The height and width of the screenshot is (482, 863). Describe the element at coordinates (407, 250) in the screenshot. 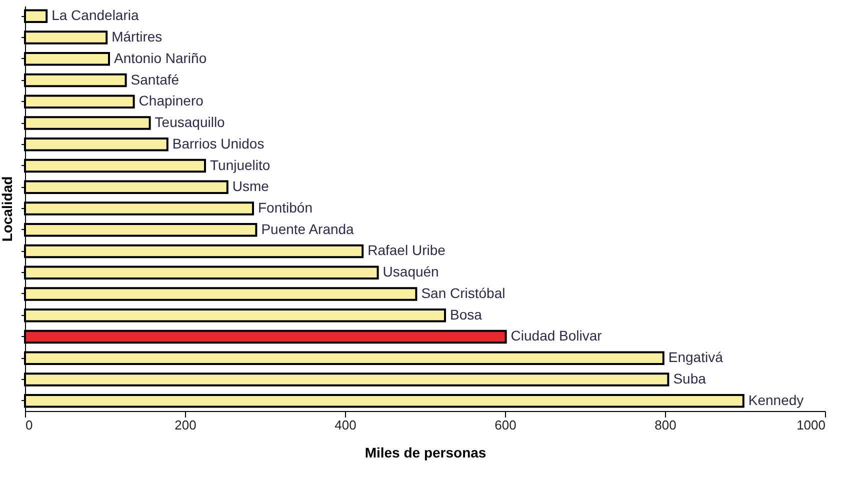

I see `y-tick-label: Rafael Uribe` at that location.